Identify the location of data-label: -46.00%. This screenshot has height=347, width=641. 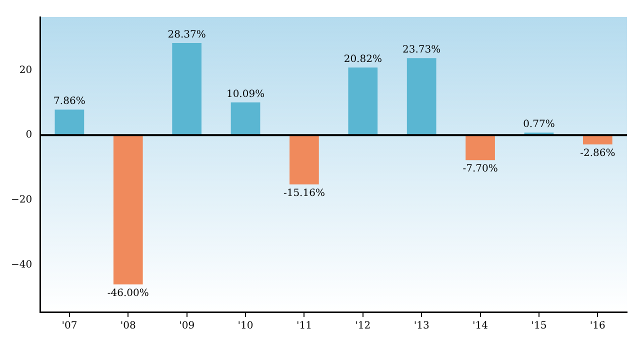
(128, 294).